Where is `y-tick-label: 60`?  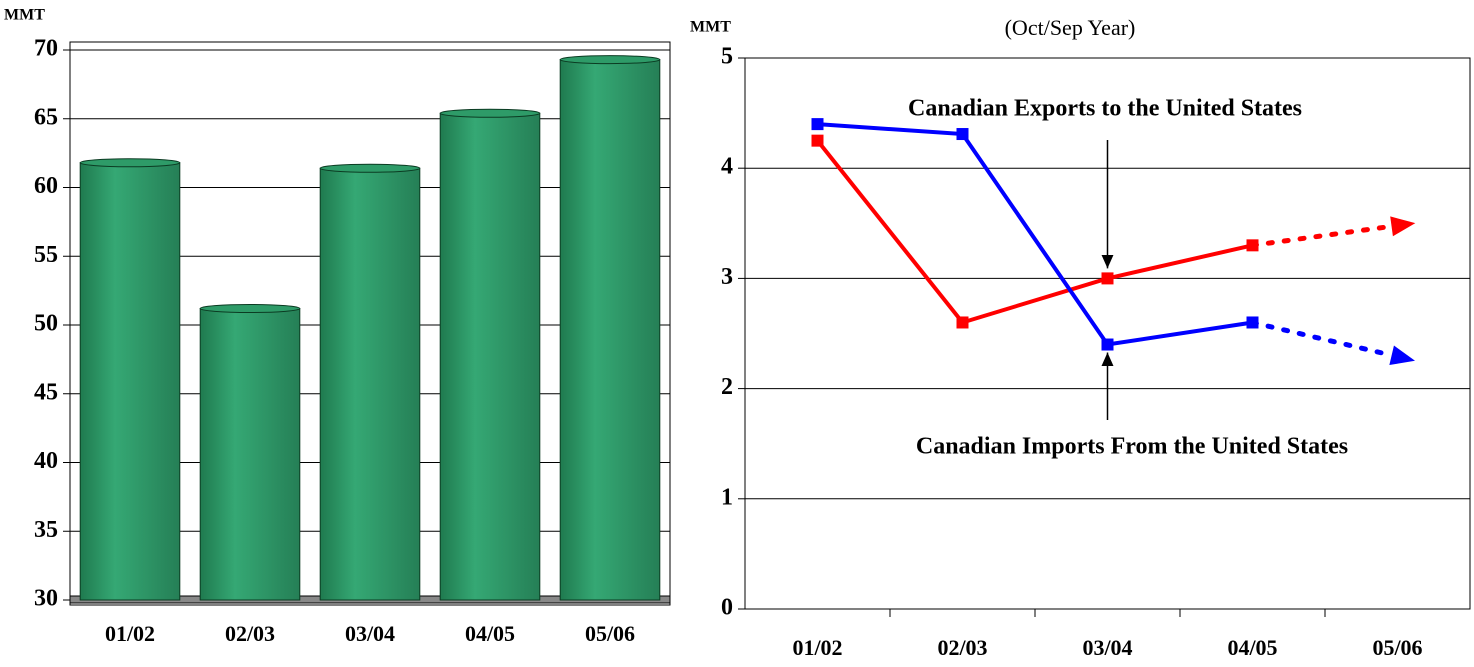 y-tick-label: 60 is located at coordinates (46, 186).